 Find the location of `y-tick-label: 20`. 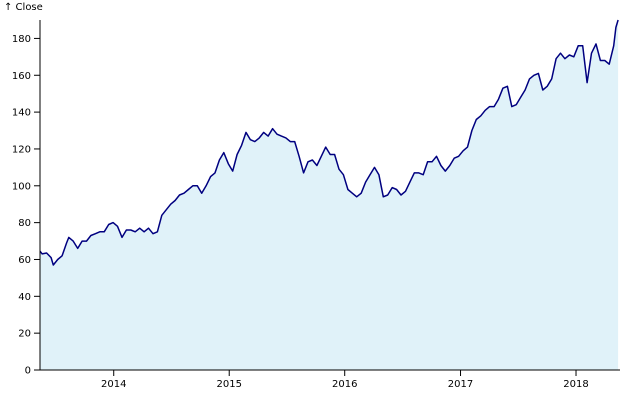

y-tick-label: 20 is located at coordinates (24, 334).